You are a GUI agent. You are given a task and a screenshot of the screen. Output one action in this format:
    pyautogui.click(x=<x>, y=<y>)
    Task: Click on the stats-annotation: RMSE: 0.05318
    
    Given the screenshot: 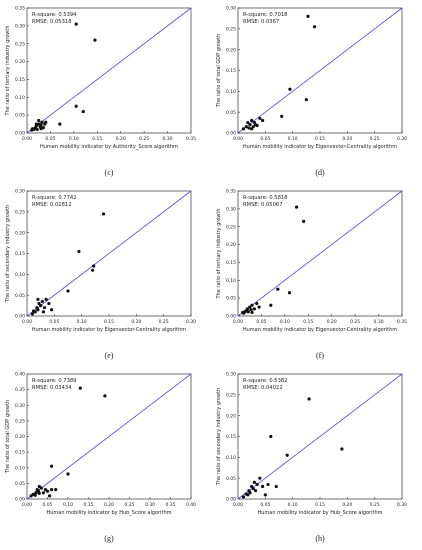 What is the action you would take?
    pyautogui.click(x=52, y=22)
    